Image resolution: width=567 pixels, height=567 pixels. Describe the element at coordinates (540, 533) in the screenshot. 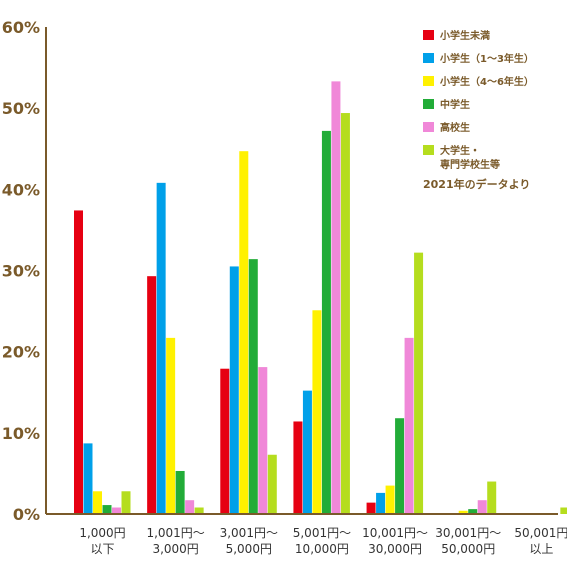

I see `x-category-label: 50,001円` at that location.